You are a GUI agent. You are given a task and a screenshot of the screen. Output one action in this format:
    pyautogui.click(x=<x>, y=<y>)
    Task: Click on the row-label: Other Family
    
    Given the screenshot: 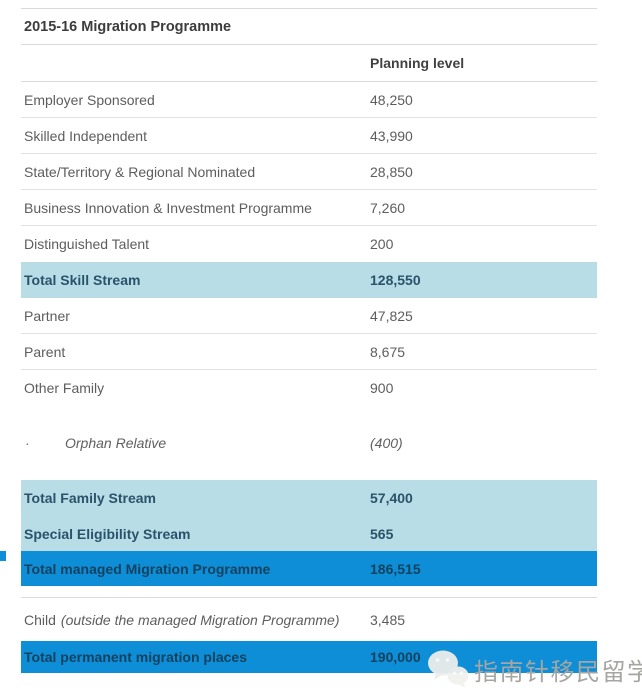 What is the action you would take?
    pyautogui.click(x=64, y=388)
    